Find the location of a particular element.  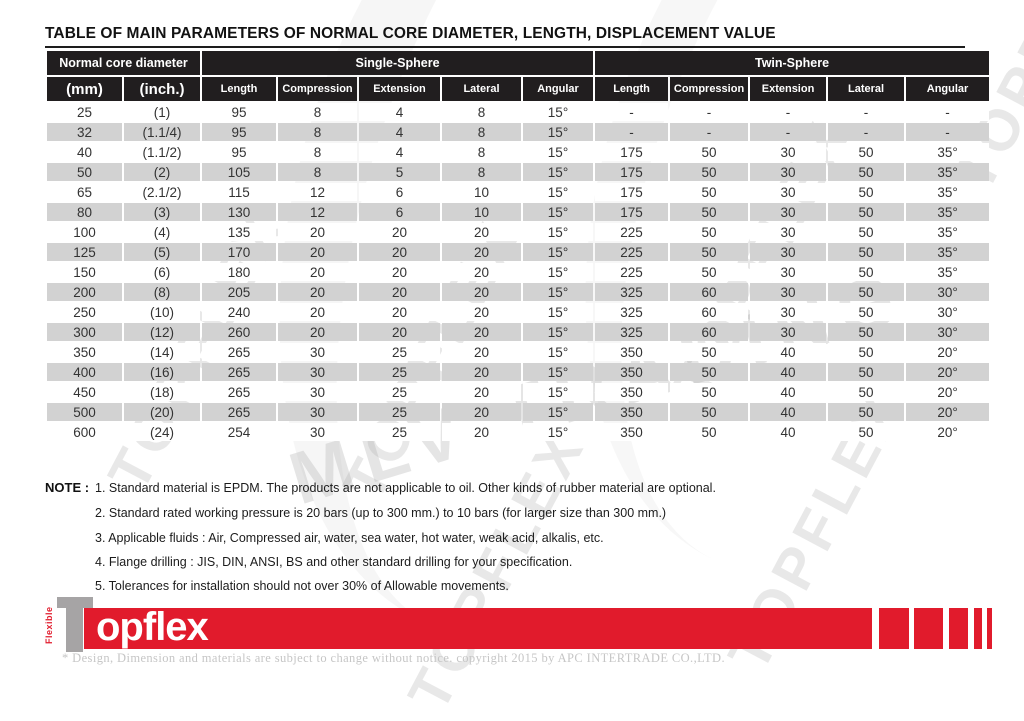

cell: (1.1/2) is located at coordinates (162, 152).